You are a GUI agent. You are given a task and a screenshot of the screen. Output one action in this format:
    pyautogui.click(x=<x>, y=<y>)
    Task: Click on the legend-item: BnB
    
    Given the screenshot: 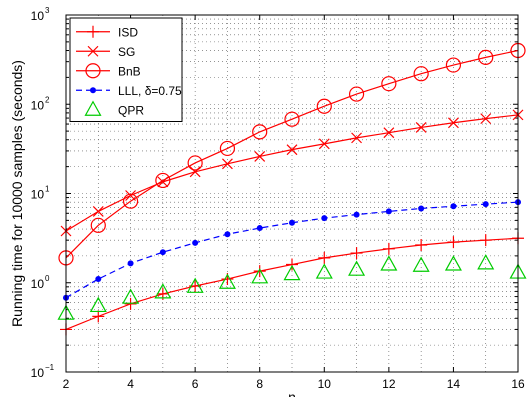 What is the action you would take?
    pyautogui.click(x=108, y=71)
    